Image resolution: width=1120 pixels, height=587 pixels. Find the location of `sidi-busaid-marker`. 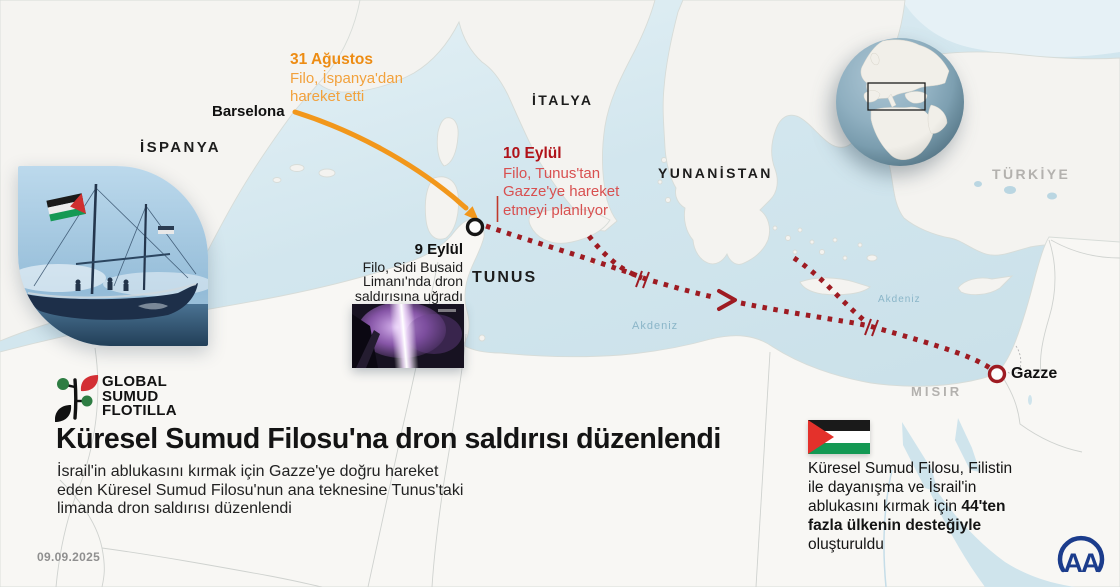

sidi-busaid-marker is located at coordinates (475, 227).